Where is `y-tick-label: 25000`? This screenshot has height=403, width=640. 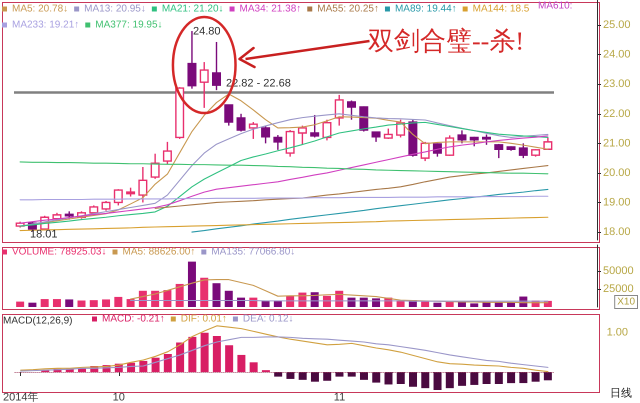
y-tick-label: 25000 is located at coordinates (618, 288).